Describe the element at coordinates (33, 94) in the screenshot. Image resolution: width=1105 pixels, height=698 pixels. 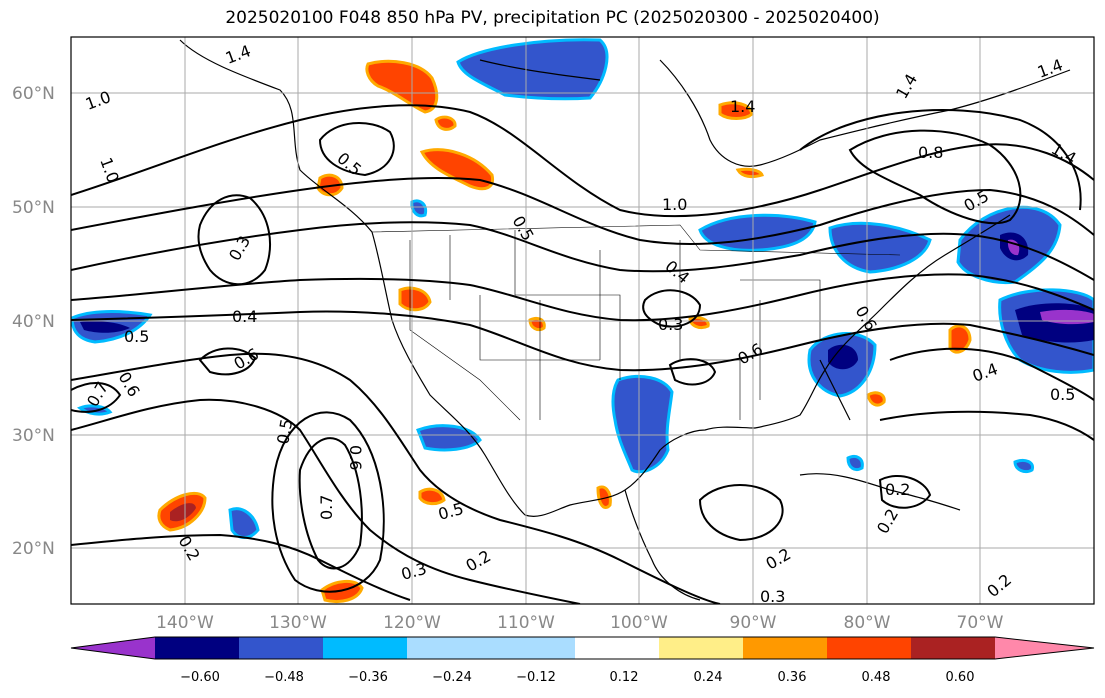
I see `lat-label: 60°N` at that location.